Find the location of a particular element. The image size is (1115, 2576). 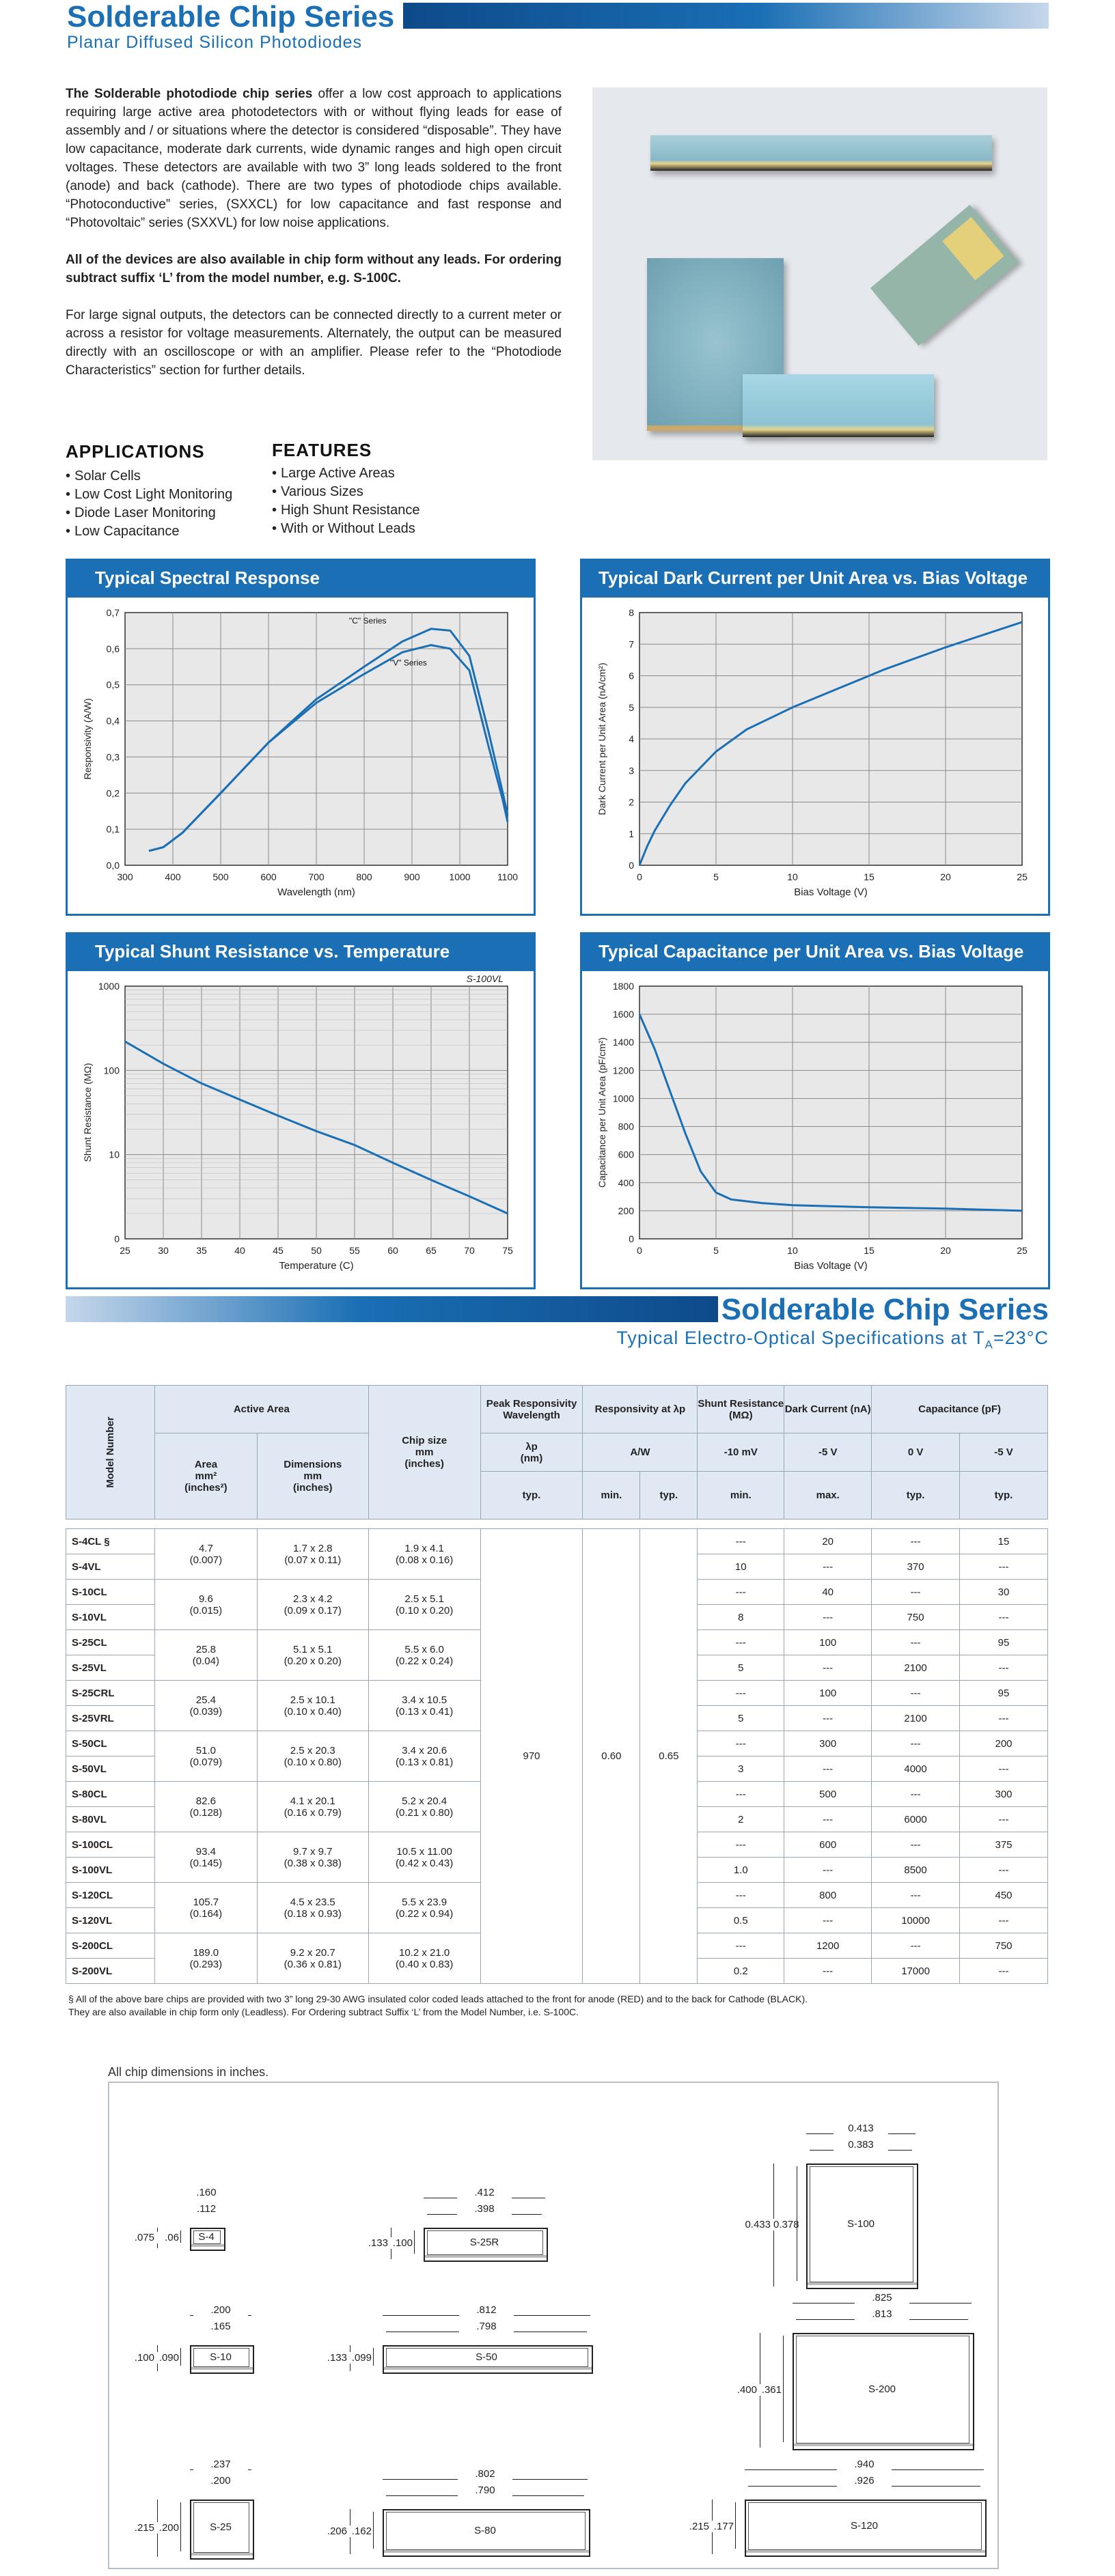

x-tick-label: 65 is located at coordinates (432, 1250).